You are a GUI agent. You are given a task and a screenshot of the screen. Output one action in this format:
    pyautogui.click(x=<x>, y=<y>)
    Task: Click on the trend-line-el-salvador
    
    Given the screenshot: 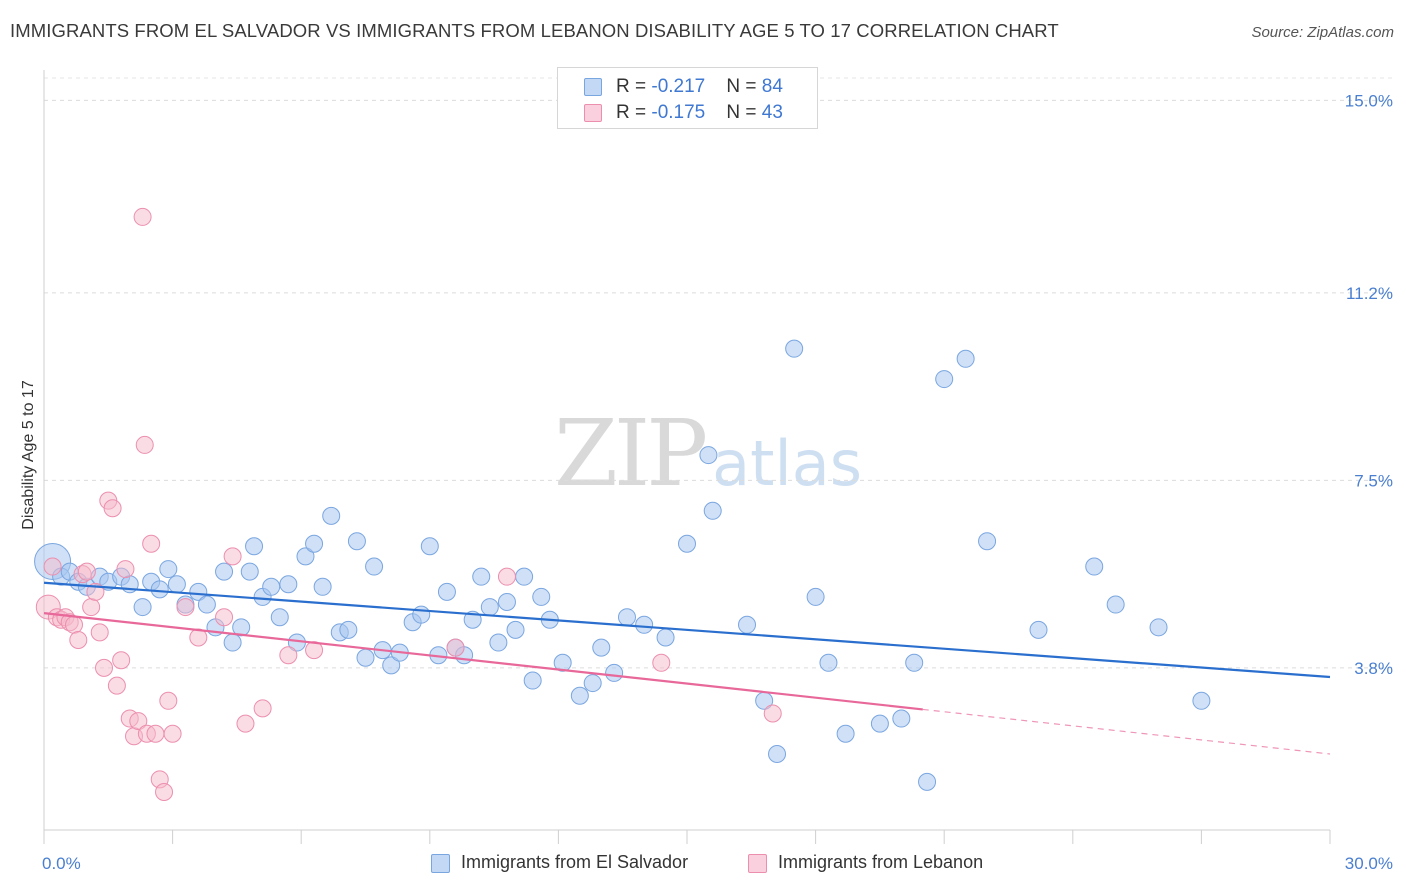 What is the action you would take?
    pyautogui.click(x=687, y=630)
    